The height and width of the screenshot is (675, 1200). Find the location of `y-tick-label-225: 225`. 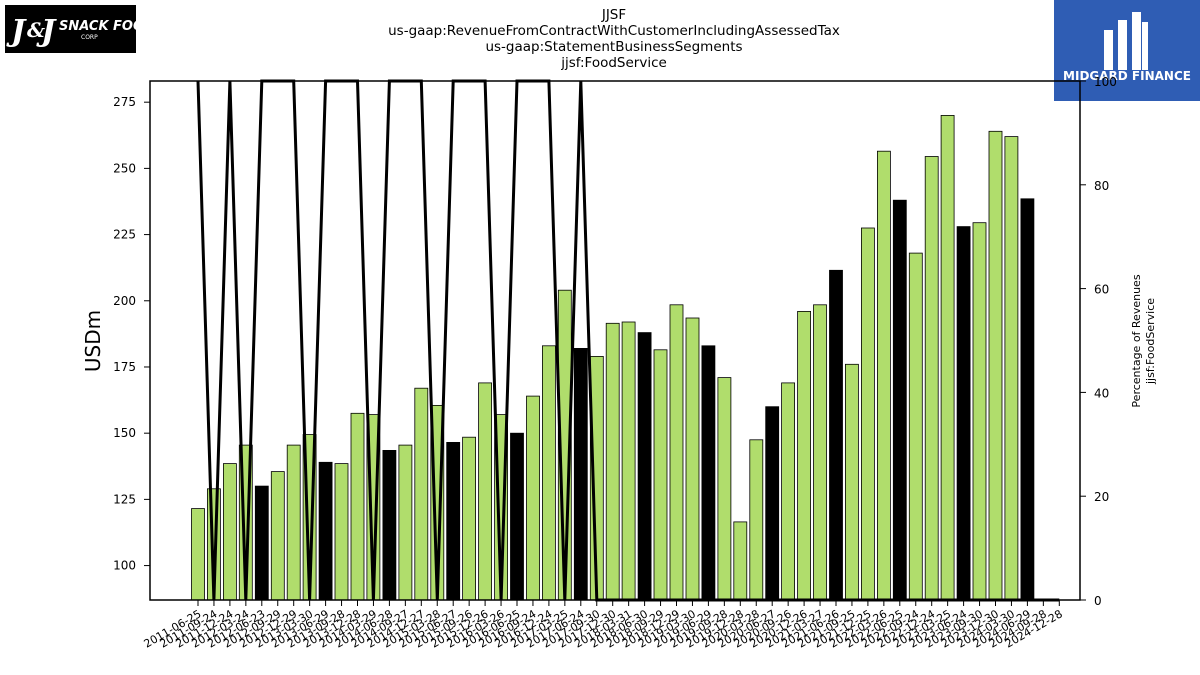

y-tick-label-225: 225 is located at coordinates (124, 235).